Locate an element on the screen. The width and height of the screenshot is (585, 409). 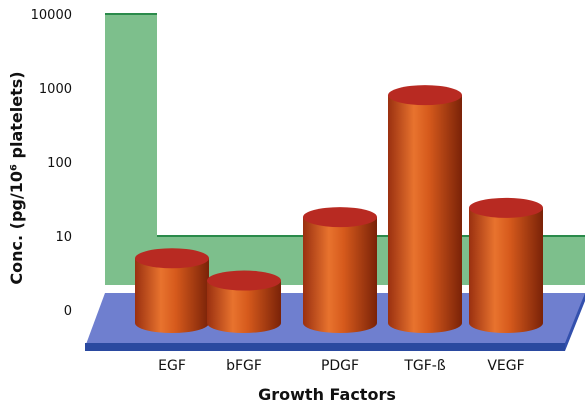
x-tick-label: VEGF is located at coordinates (505, 366).